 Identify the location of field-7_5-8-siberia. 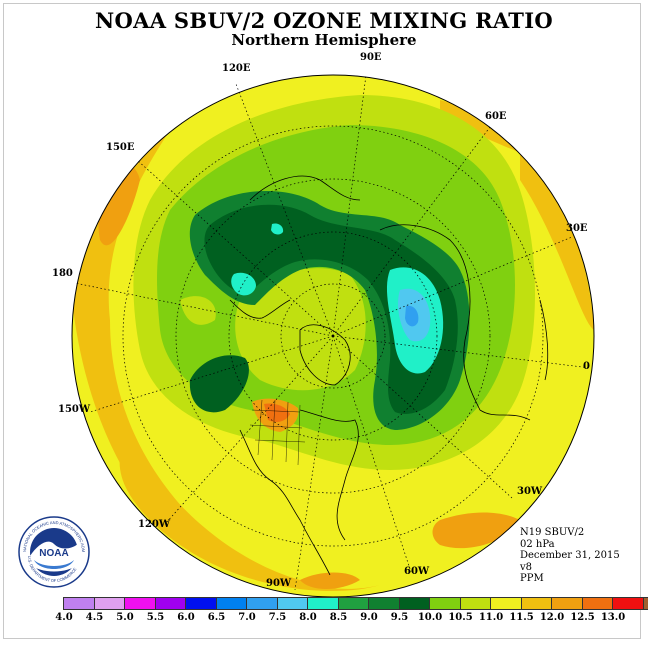
(243, 284).